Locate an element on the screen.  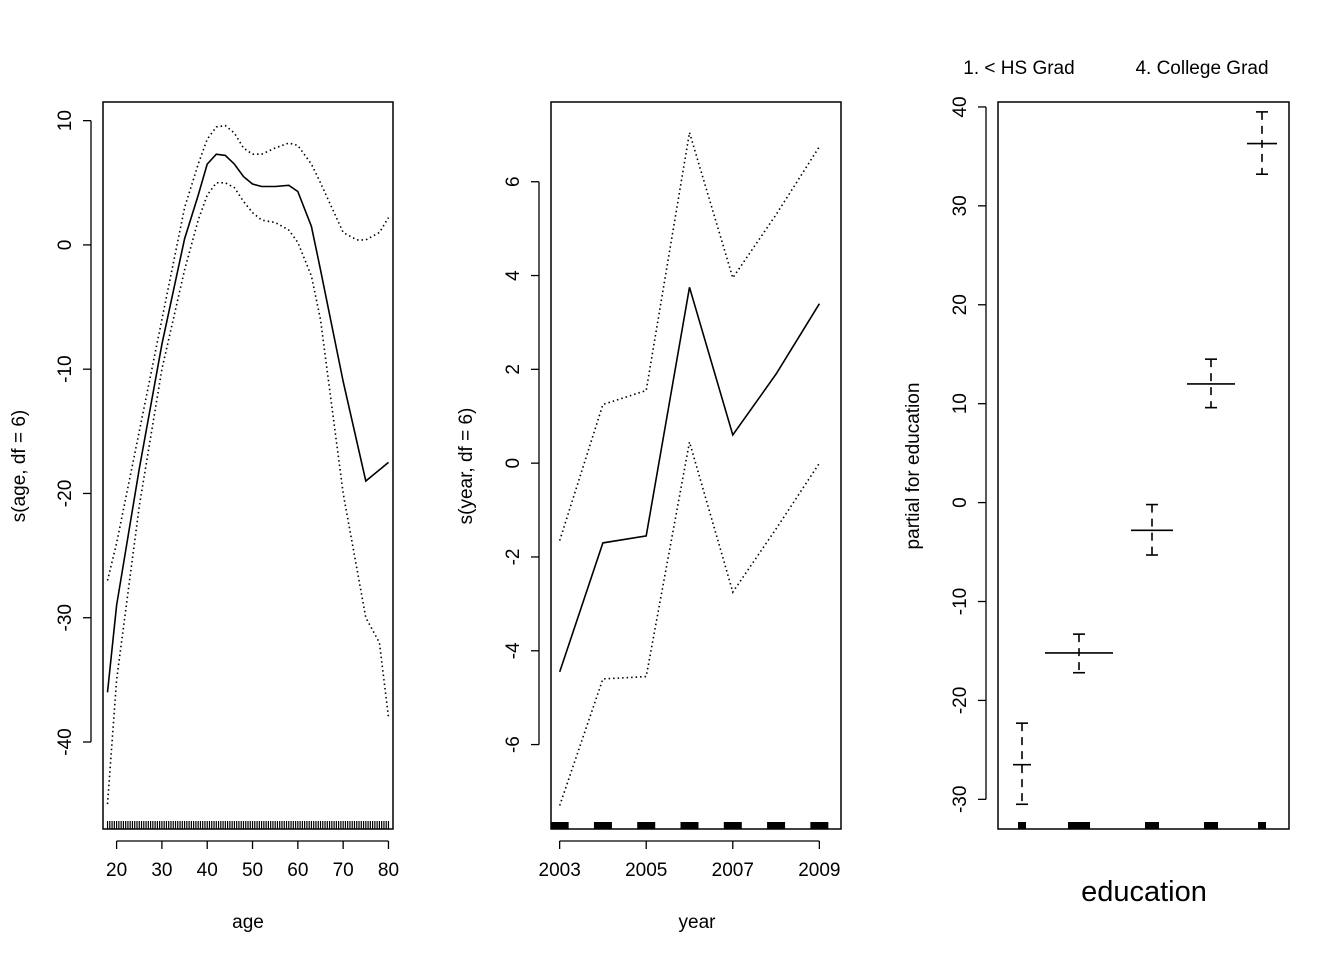
year-y-tick-label: 4 is located at coordinates (513, 275).